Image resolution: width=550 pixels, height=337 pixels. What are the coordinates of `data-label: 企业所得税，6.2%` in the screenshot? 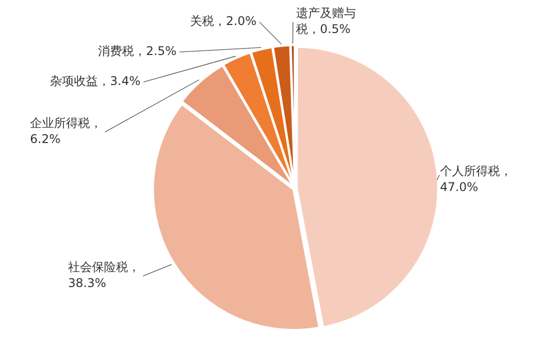 It's located at (66, 131).